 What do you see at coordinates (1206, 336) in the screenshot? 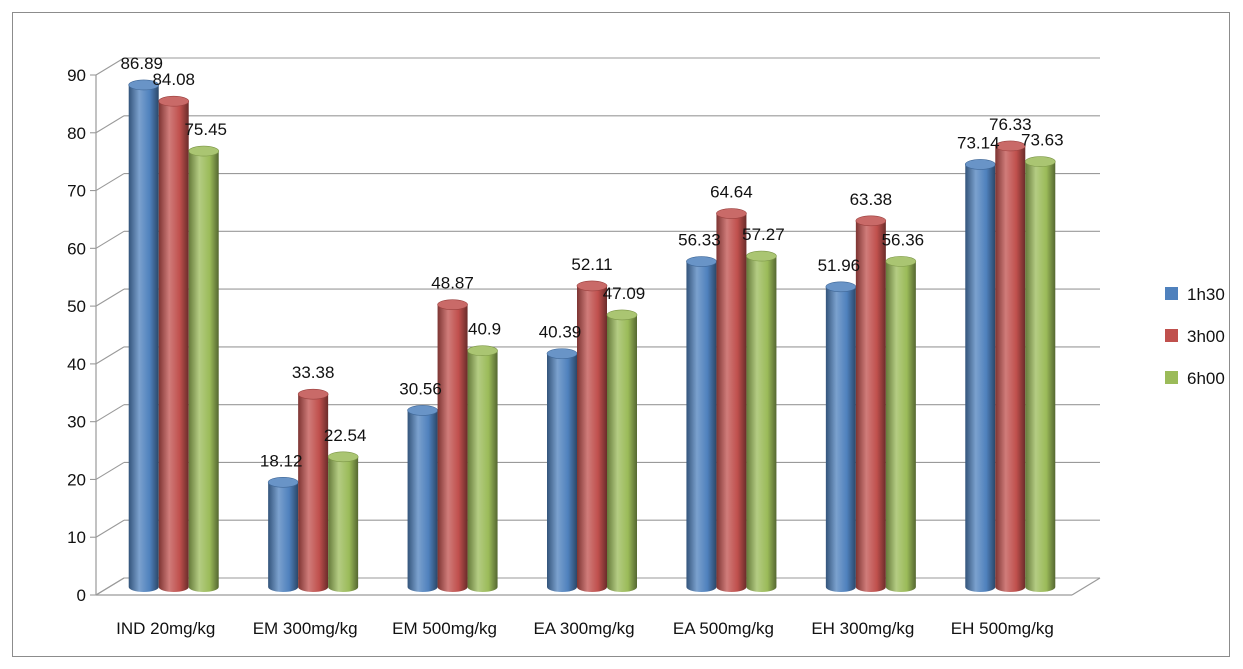
I see `legend-label: 3h00` at bounding box center [1206, 336].